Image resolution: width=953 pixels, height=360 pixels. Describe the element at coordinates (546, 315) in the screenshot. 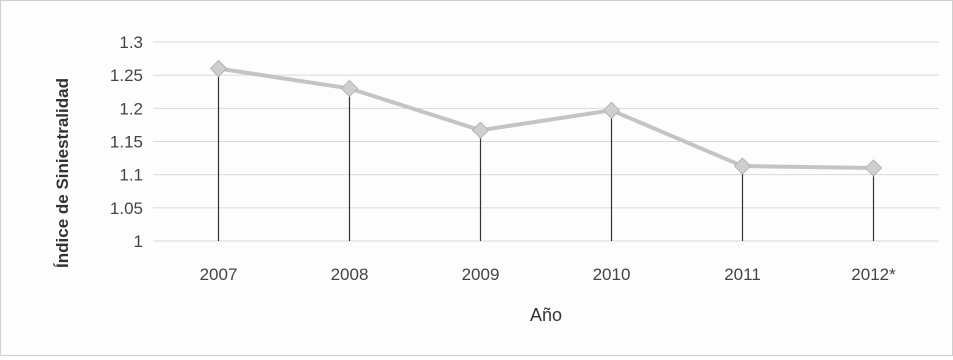

I see `x-axis-title: Año` at that location.